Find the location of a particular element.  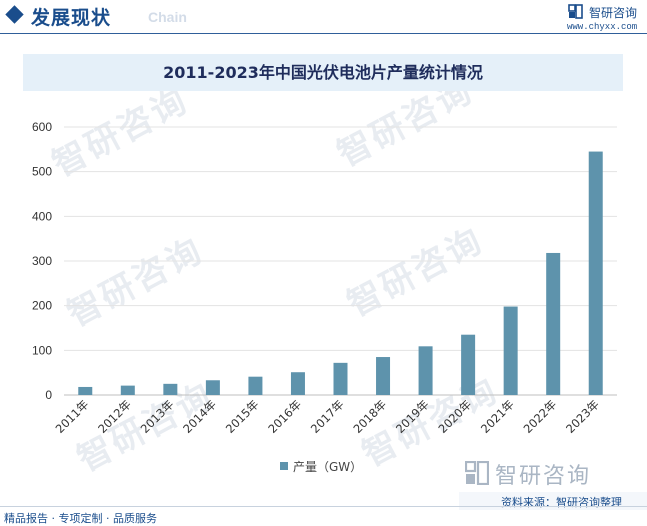

y-tick-label: 0 is located at coordinates (48, 395).